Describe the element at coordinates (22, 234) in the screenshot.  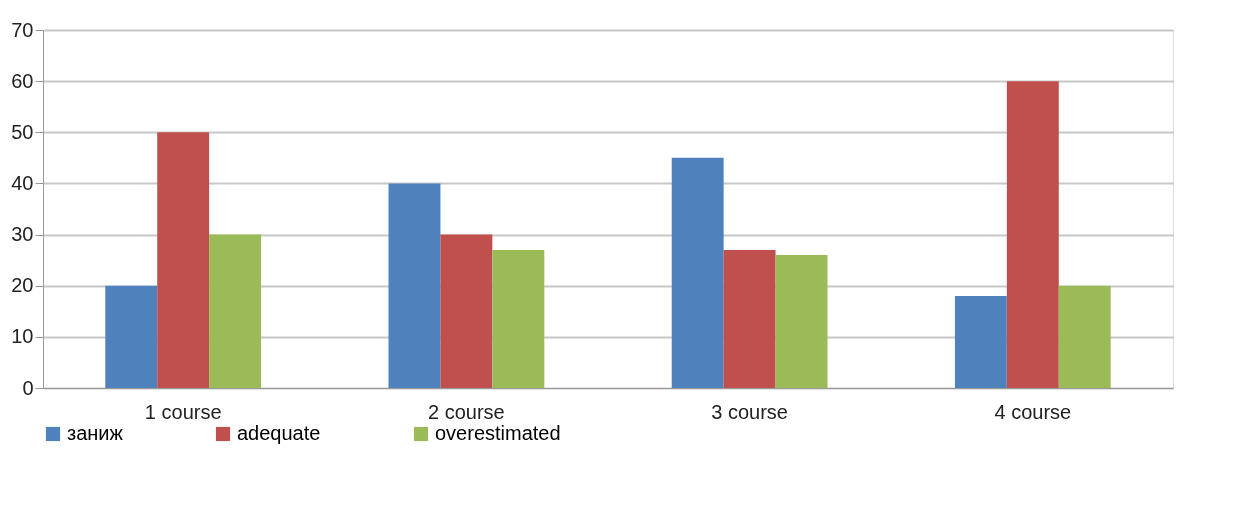
I see `y-tick-label: 30` at that location.